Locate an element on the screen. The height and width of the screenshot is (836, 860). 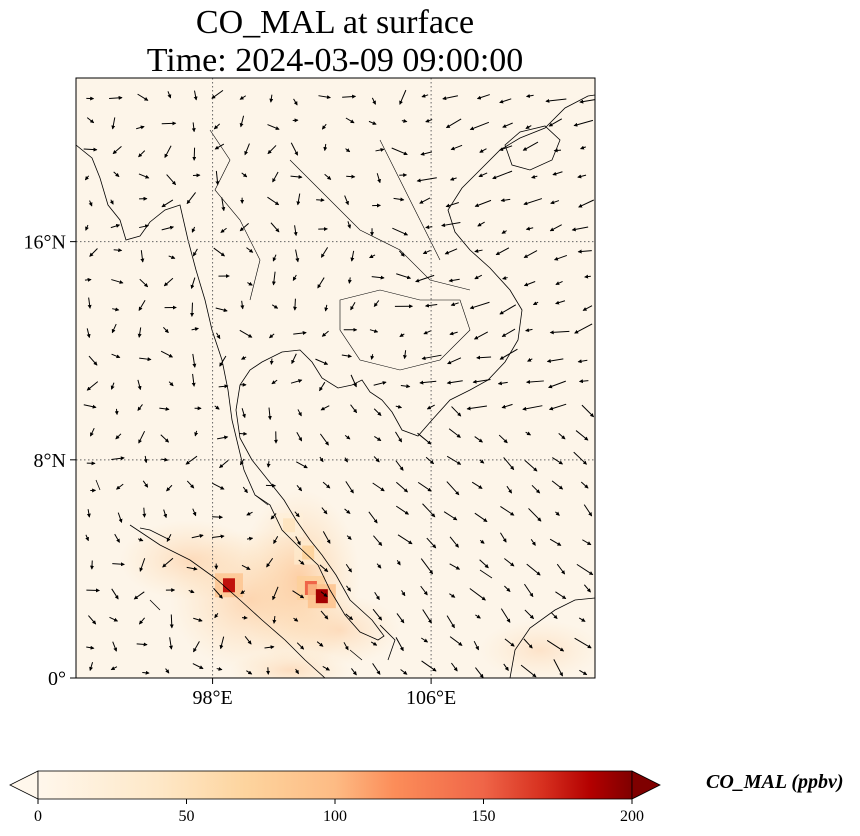
colorbar-tick-label: 50 is located at coordinates (187, 816).